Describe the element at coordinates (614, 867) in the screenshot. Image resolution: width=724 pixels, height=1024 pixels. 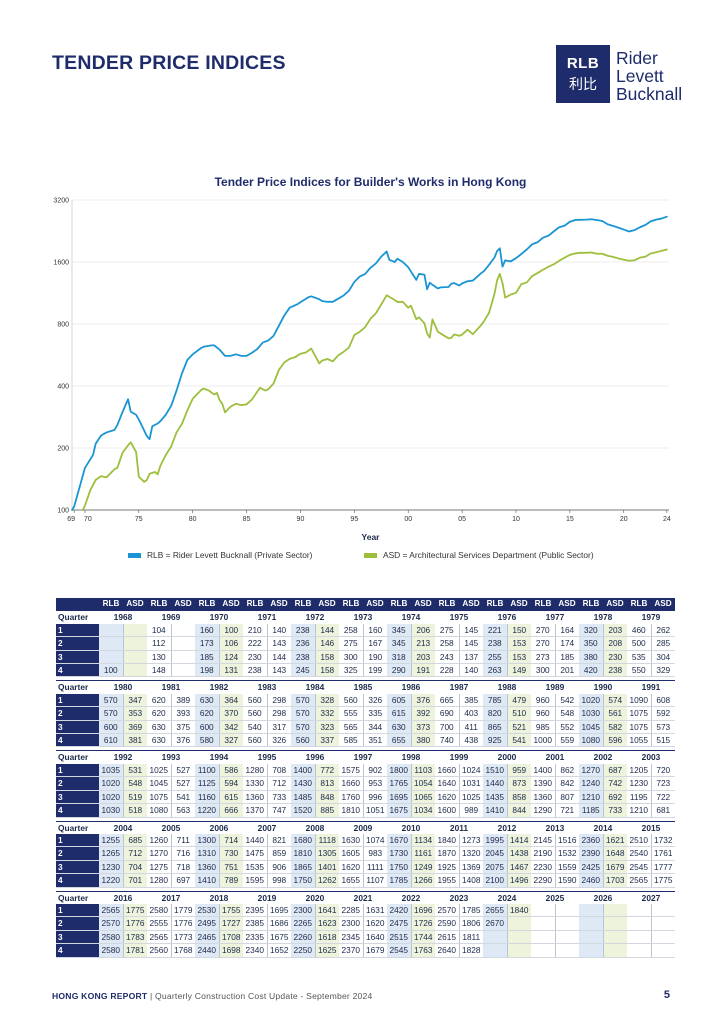
I see `asd-value: 1679` at that location.